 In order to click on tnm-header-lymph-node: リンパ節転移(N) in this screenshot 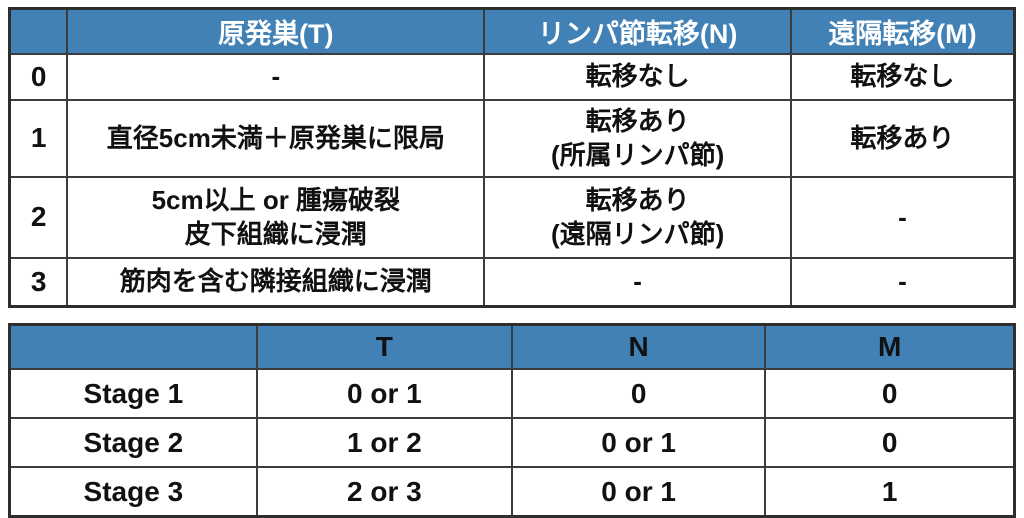, I will do `click(637, 31)`.